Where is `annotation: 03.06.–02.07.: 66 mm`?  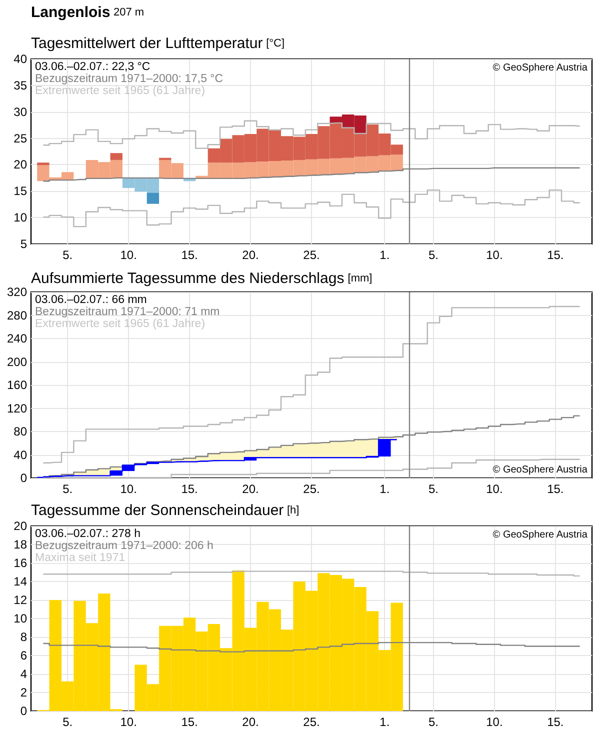 annotation: 03.06.–02.07.: 66 mm is located at coordinates (91, 300).